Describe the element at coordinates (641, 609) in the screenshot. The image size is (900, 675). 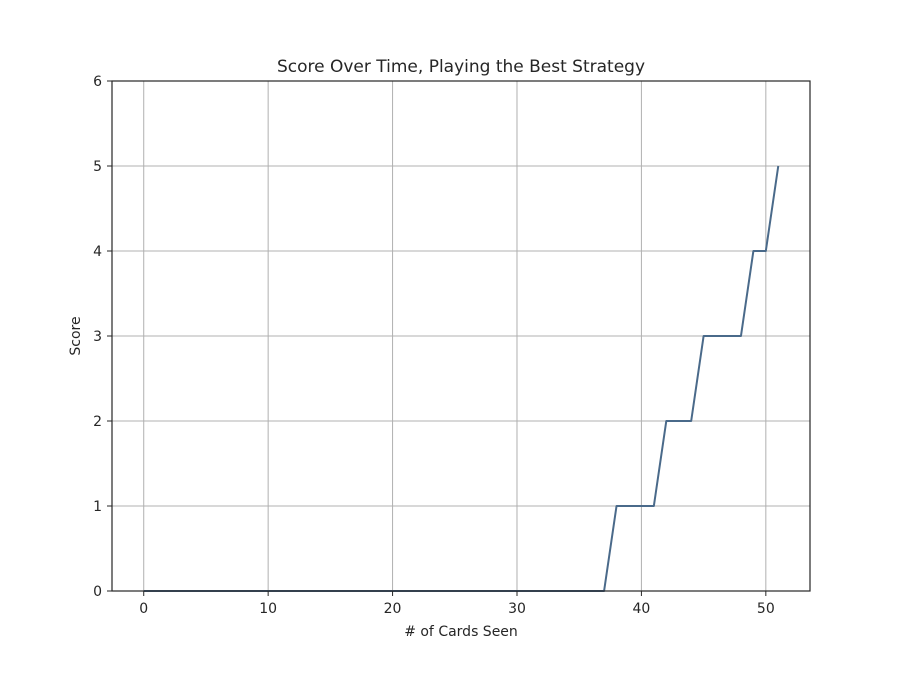
I see `x-tick-label: 40` at that location.